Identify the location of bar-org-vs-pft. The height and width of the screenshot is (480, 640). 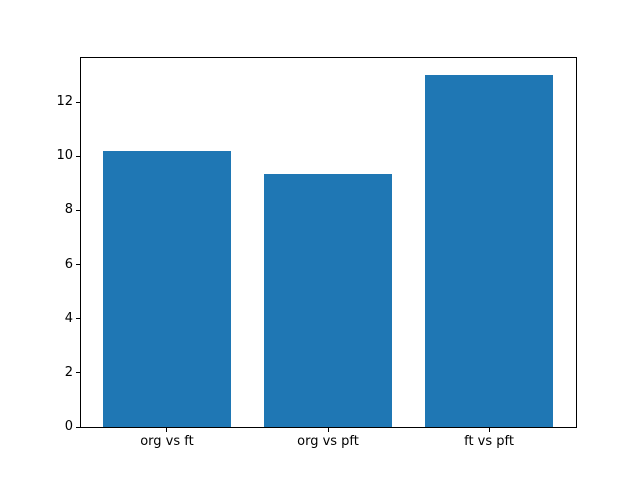
(328, 300).